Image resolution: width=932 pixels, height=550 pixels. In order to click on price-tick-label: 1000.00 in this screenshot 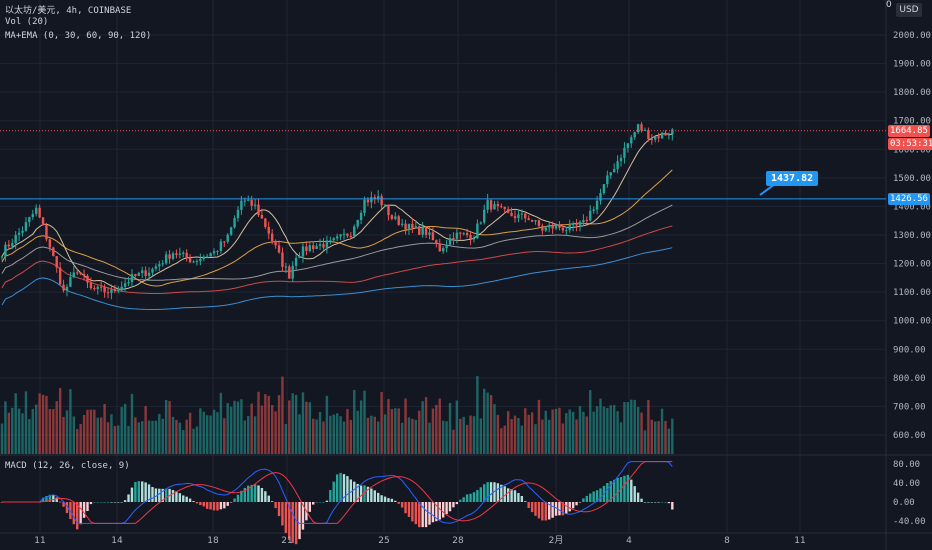, I will do `click(912, 322)`.